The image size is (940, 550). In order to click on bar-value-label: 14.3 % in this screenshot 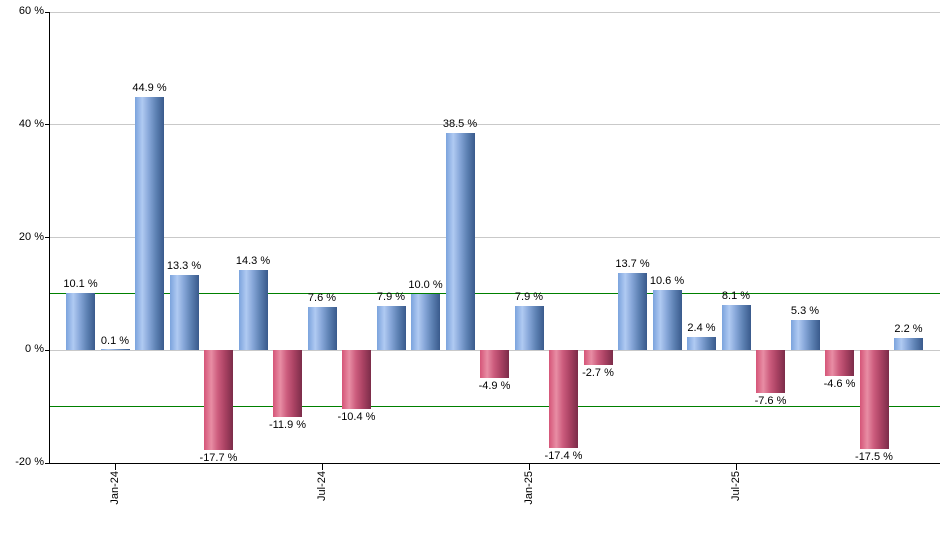, I will do `click(253, 260)`.